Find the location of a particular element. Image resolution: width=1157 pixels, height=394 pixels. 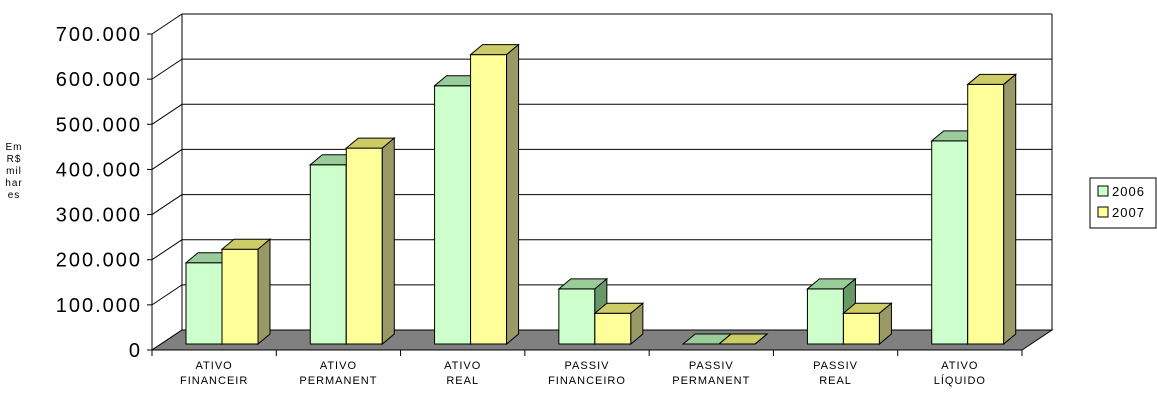

legend-label-2007: 2007 is located at coordinates (1128, 212).